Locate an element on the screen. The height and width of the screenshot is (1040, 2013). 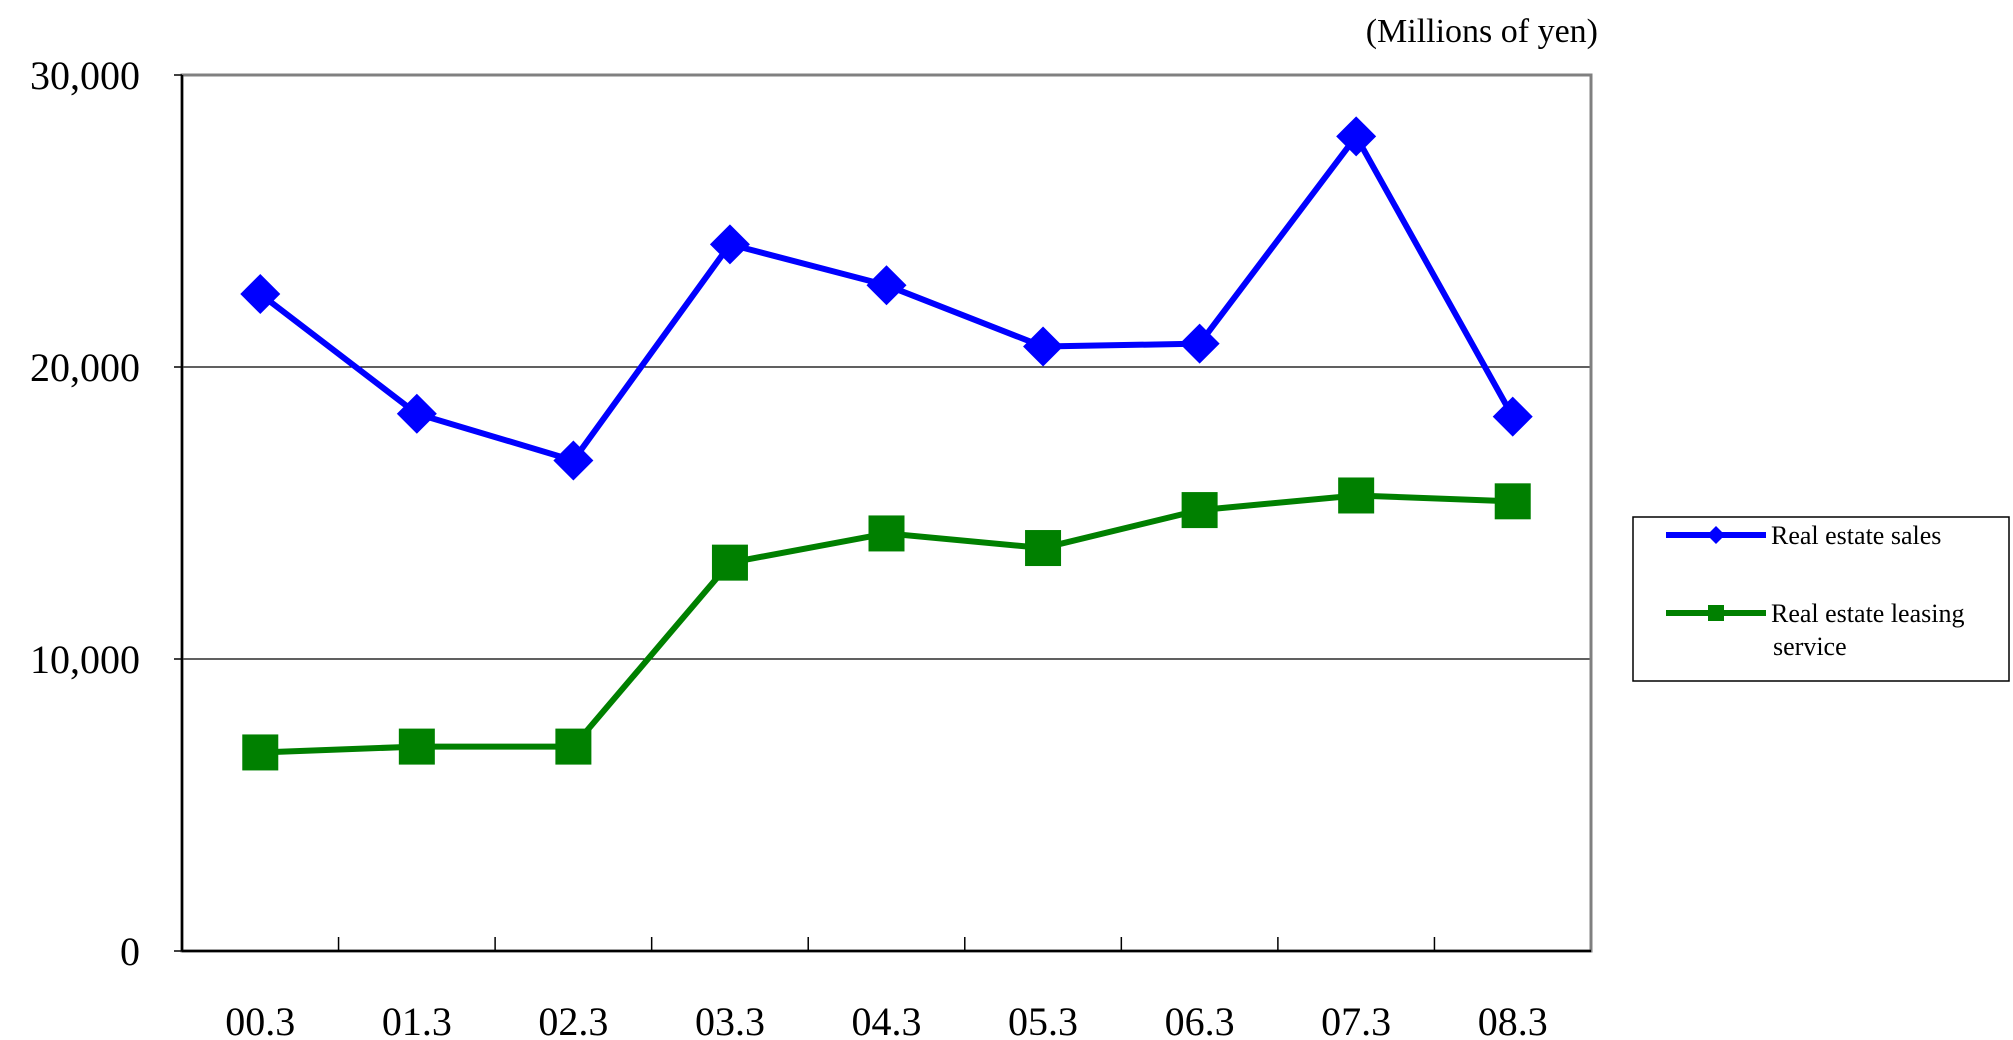
x-tick-label: 03.3 is located at coordinates (730, 1019).